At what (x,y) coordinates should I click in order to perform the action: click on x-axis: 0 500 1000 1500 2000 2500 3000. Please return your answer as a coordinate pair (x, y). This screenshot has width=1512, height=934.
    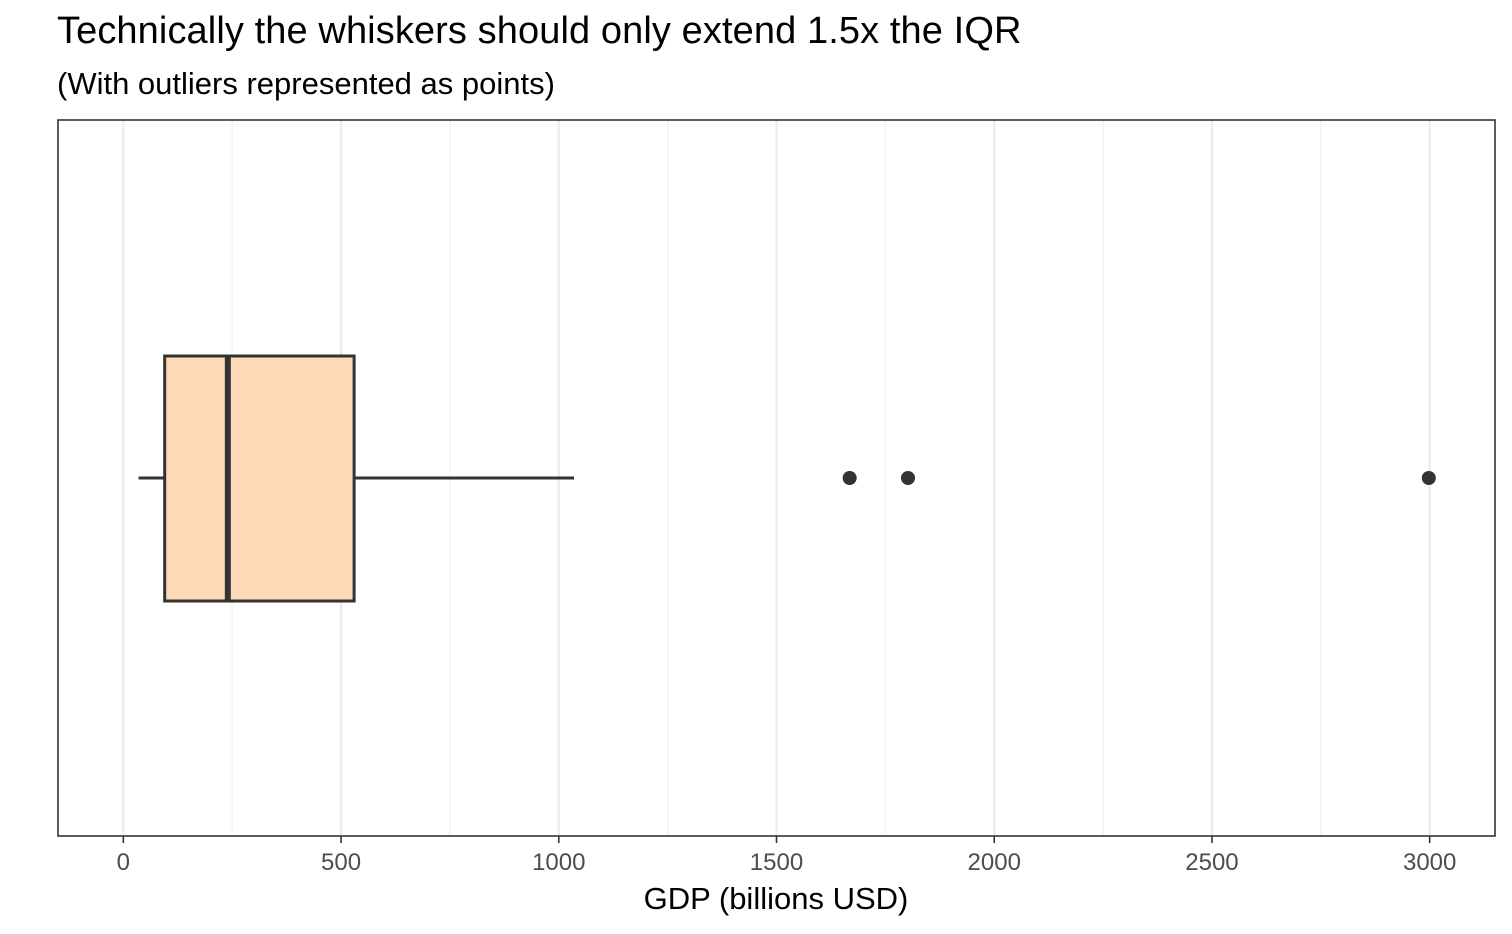
    Looking at the image, I should click on (786, 856).